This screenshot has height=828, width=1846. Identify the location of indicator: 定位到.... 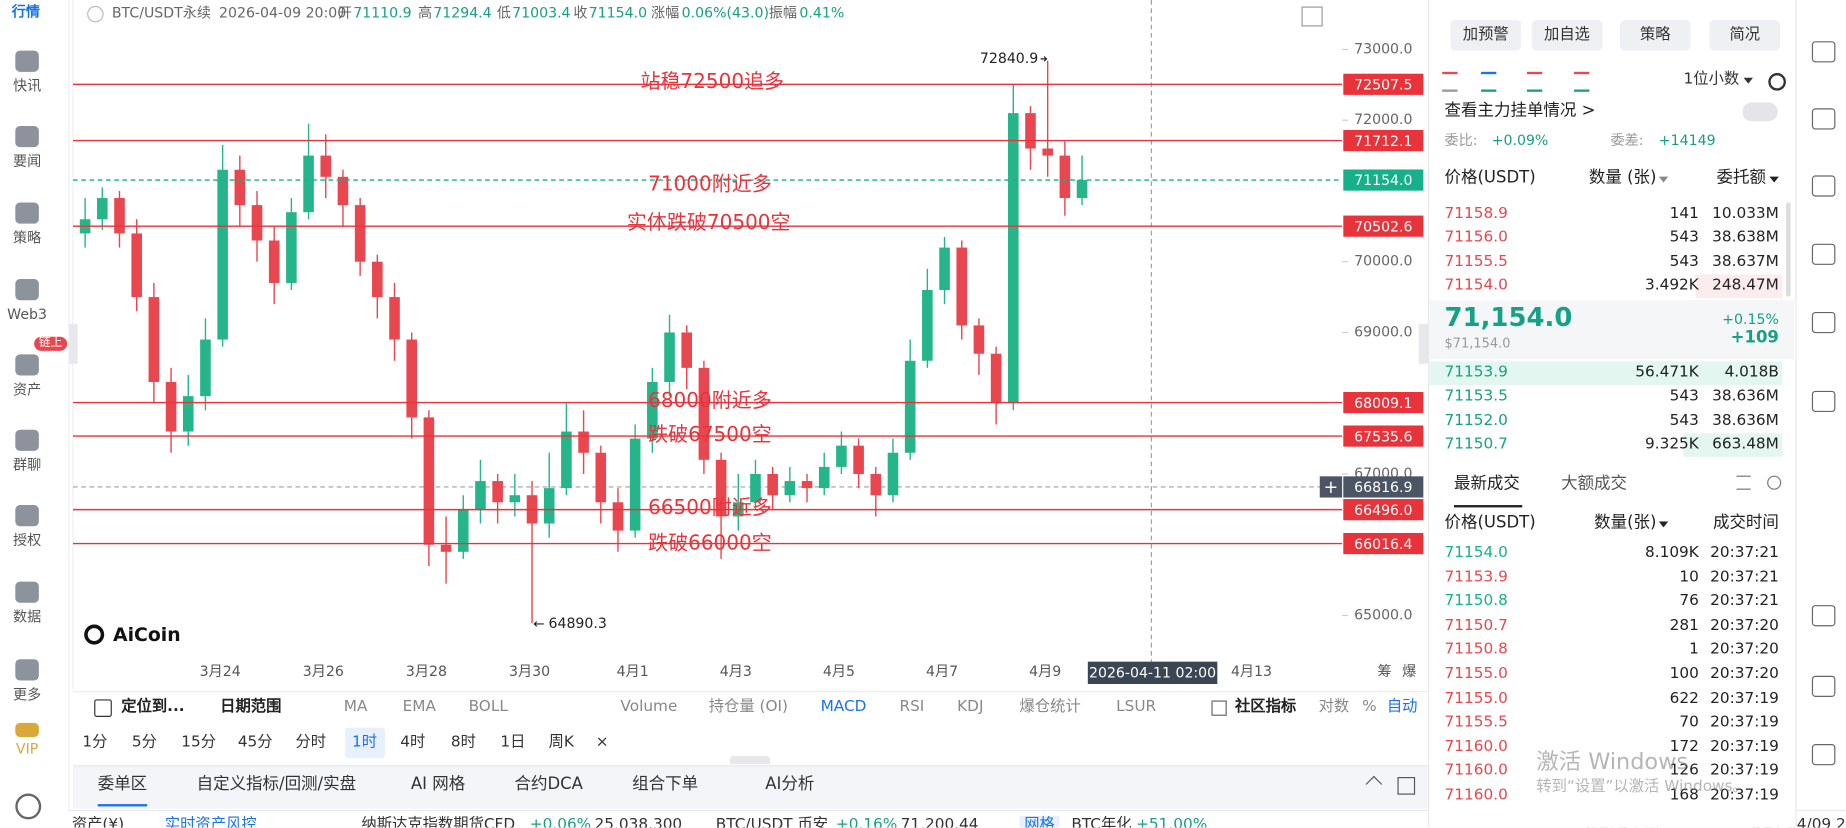
(153, 707).